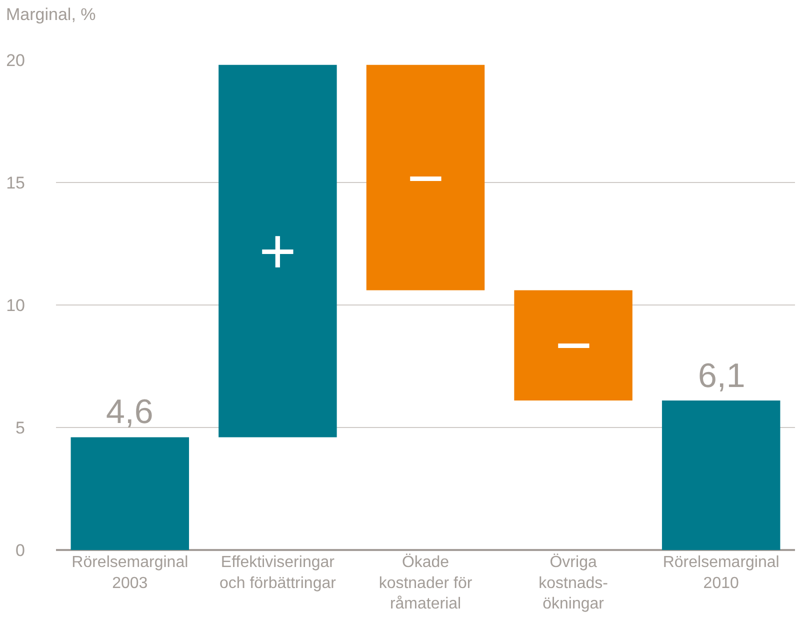 This screenshot has width=801, height=622. Describe the element at coordinates (130, 573) in the screenshot. I see `x-tick-label: Rörelsemarginal 2003` at that location.